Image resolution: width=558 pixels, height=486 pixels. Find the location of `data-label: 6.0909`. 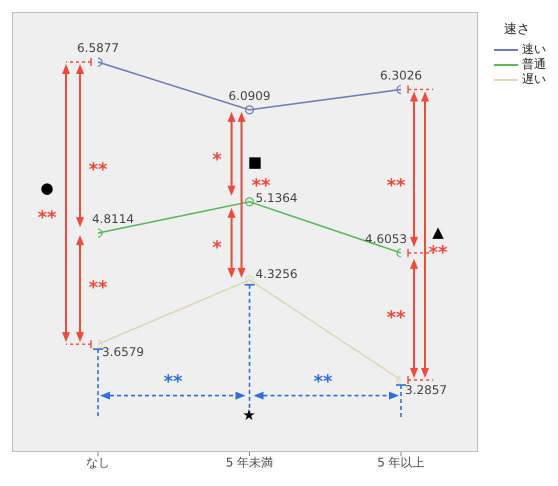

data-label: 6.0909 is located at coordinates (249, 95).